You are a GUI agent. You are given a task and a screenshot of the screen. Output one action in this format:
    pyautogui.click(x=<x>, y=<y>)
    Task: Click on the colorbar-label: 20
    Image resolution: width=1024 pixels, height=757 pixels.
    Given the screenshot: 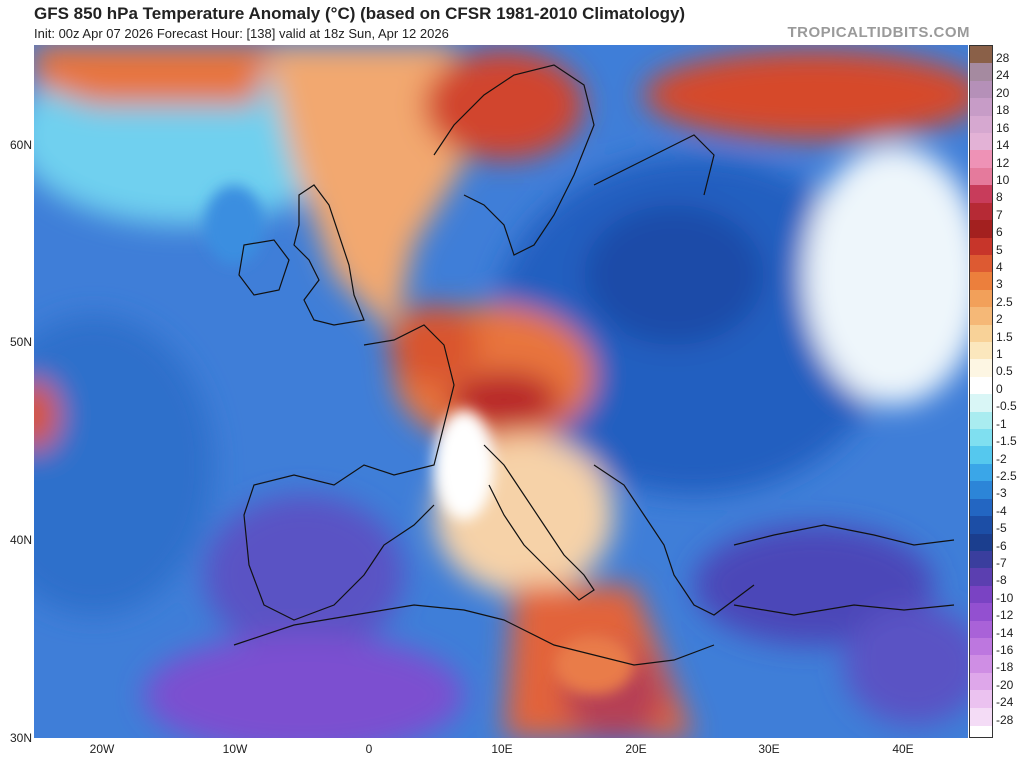 What is the action you would take?
    pyautogui.click(x=1003, y=92)
    